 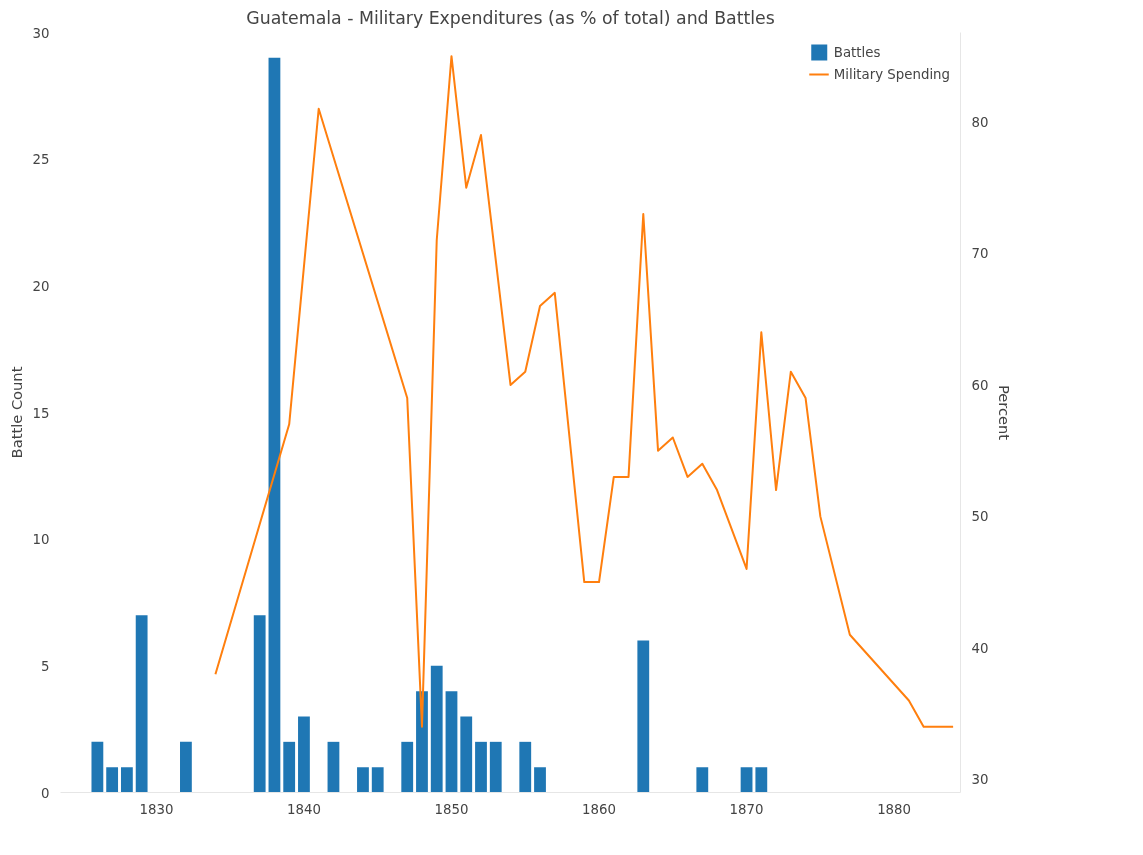 What do you see at coordinates (980, 780) in the screenshot?
I see `y2-tick-label: 30` at bounding box center [980, 780].